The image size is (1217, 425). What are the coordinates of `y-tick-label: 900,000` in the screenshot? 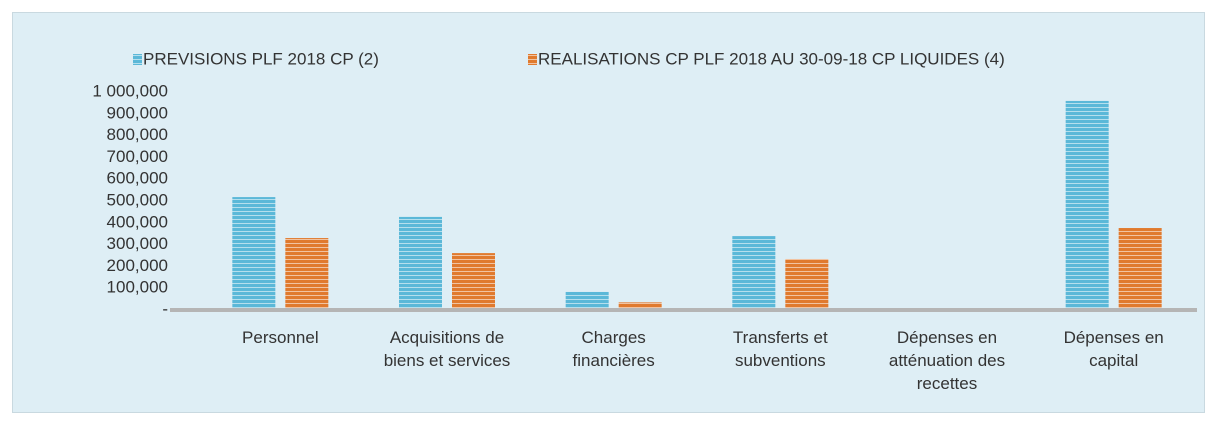 It's located at (137, 112).